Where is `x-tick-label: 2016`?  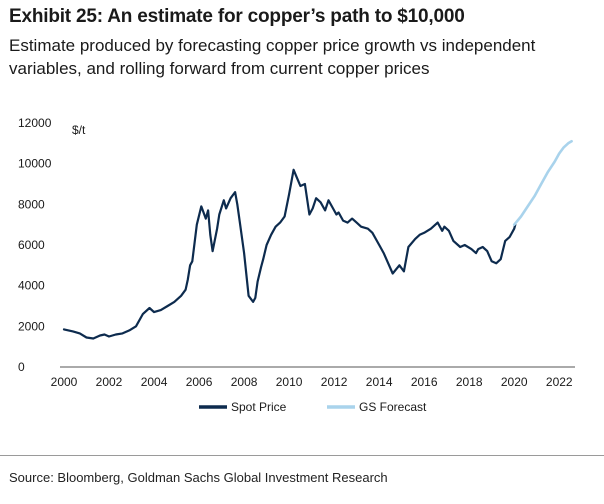 x-tick-label: 2016 is located at coordinates (424, 382).